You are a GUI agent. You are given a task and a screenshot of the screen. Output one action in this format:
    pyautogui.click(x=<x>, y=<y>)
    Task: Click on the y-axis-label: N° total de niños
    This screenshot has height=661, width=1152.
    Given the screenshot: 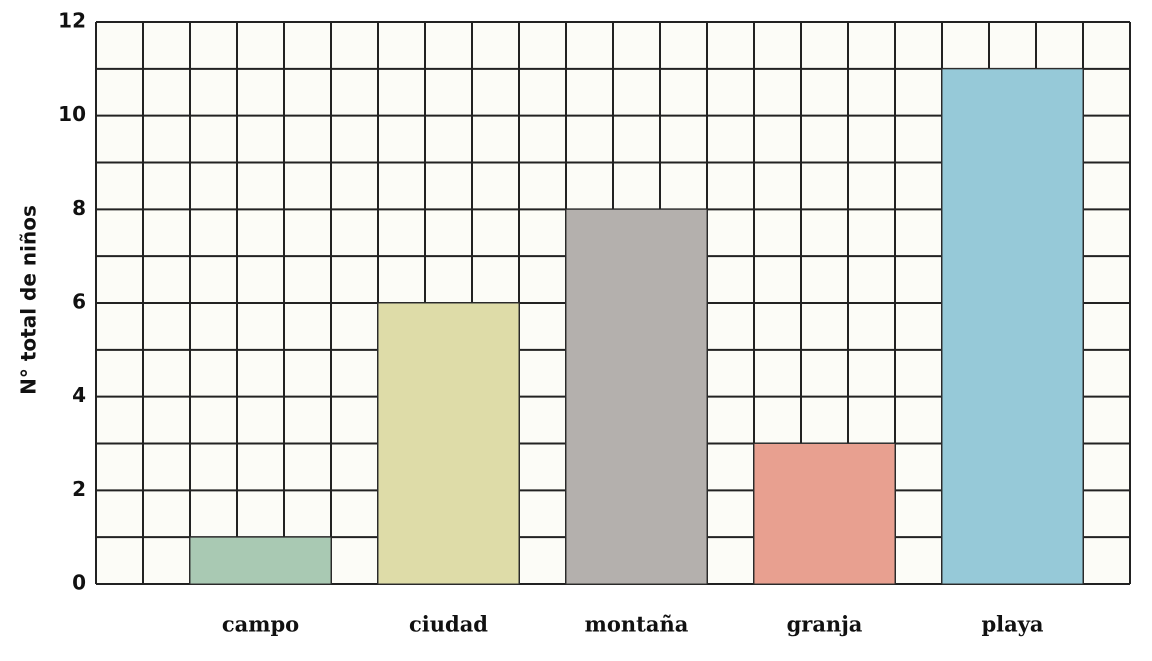 What is the action you would take?
    pyautogui.click(x=29, y=300)
    